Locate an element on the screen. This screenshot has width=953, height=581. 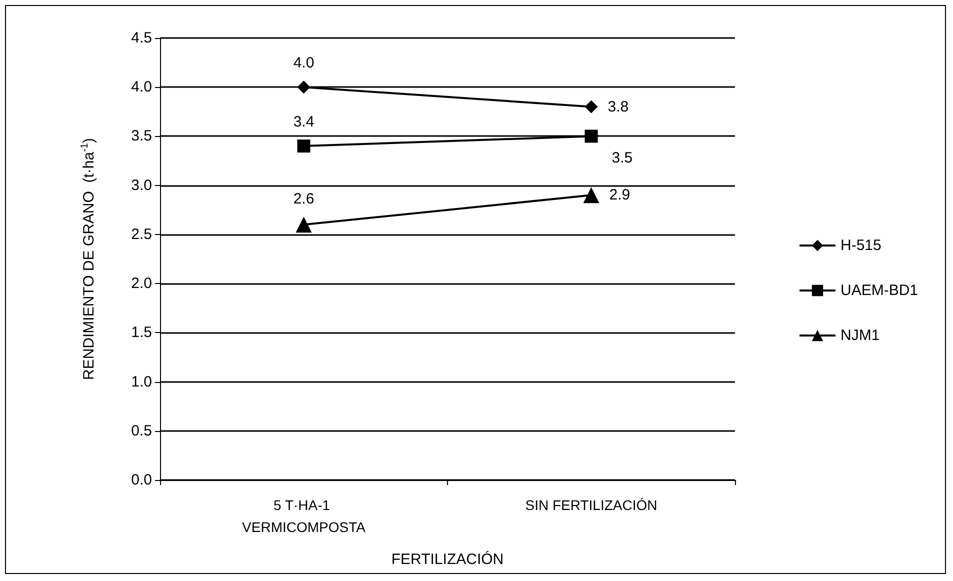
legend-label: UAEM-BD1 is located at coordinates (879, 290).